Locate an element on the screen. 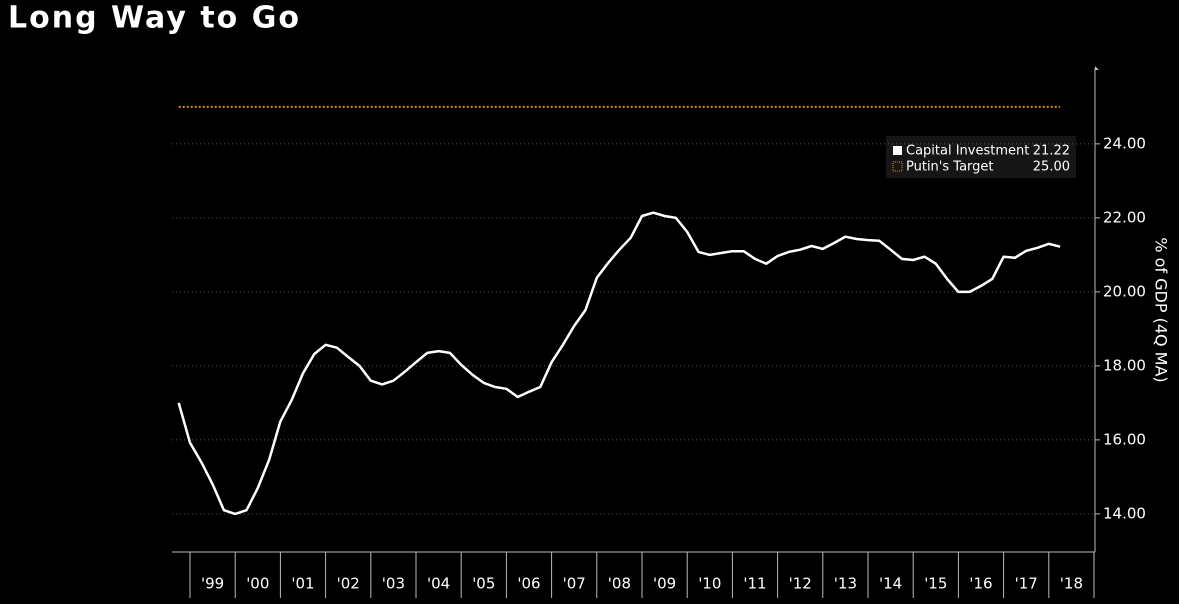 This screenshot has height=604, width=1179. legend-box is located at coordinates (981, 157).